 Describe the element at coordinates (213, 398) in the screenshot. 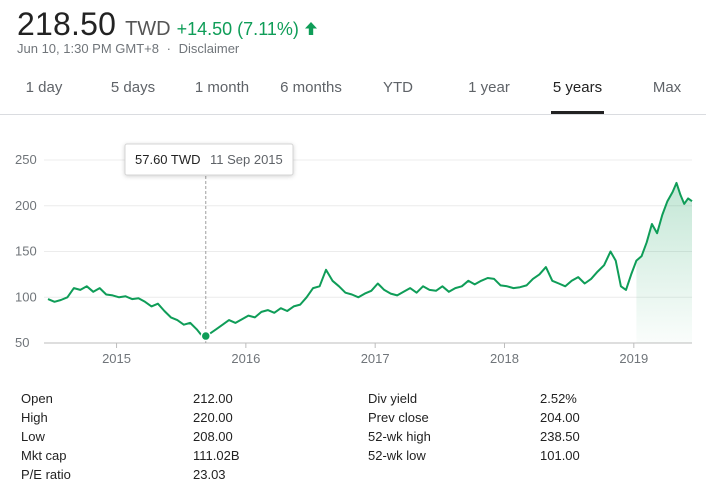

I see `stat-value: 212.00` at that location.